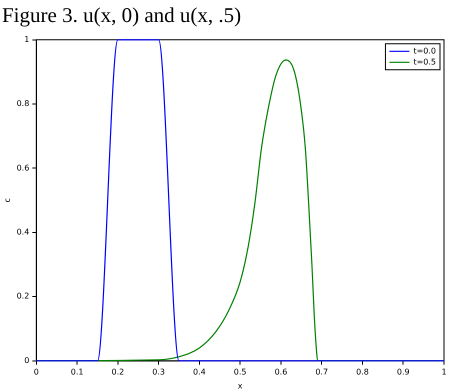  What do you see at coordinates (240, 372) in the screenshot?
I see `x-tick-label: 0.5` at bounding box center [240, 372].